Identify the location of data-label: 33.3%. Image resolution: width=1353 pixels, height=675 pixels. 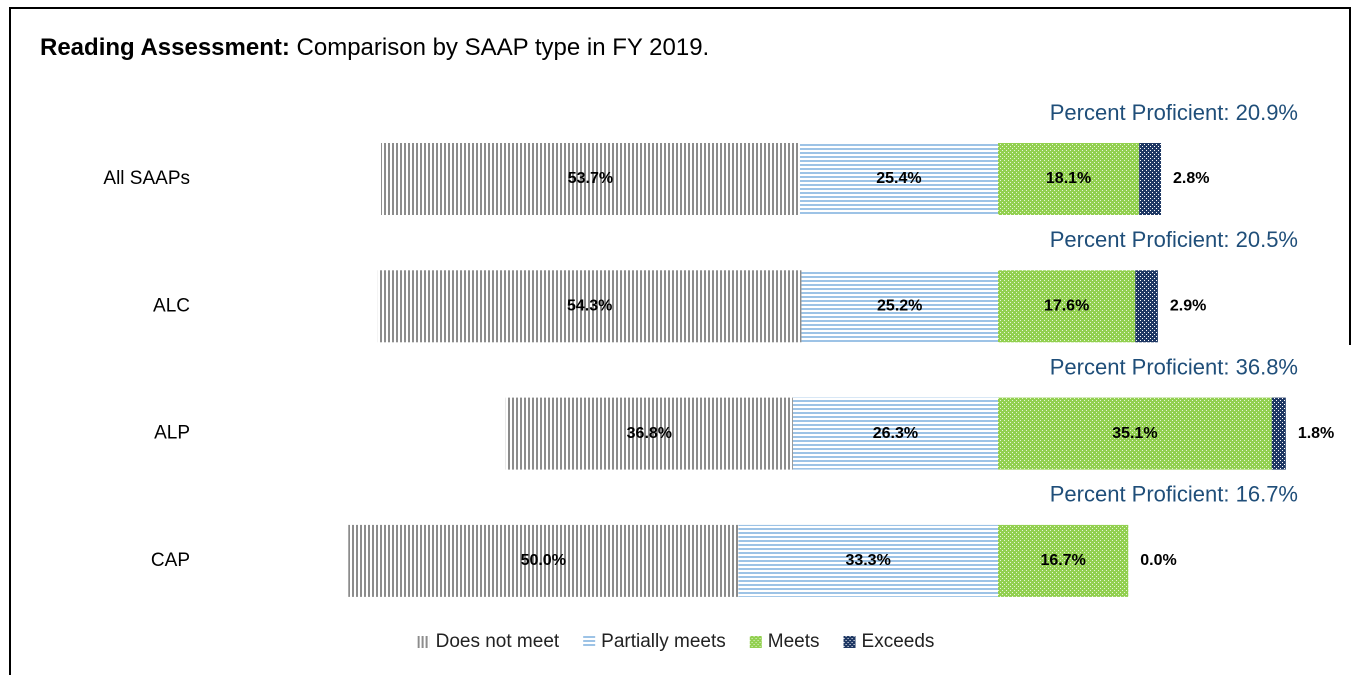
(867, 560).